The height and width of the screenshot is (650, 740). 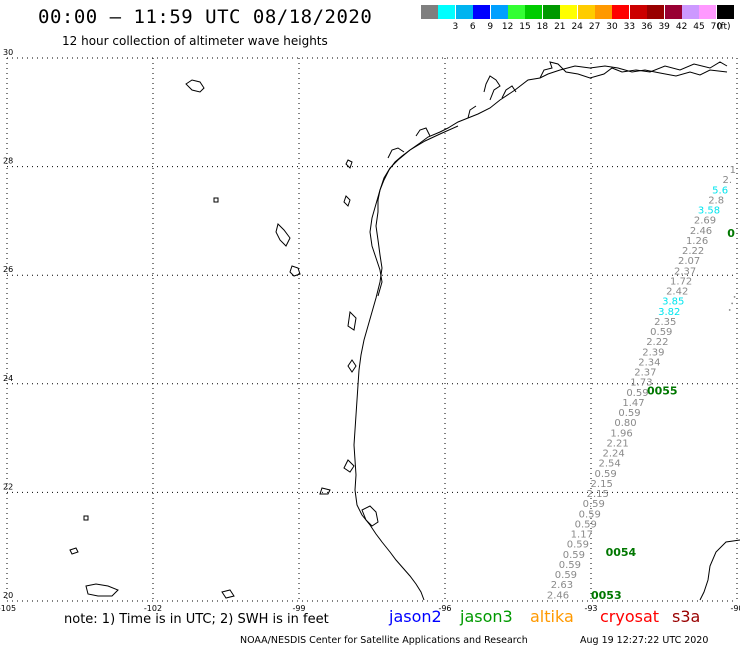 I want to click on scale-label: 36, so click(x=647, y=27).